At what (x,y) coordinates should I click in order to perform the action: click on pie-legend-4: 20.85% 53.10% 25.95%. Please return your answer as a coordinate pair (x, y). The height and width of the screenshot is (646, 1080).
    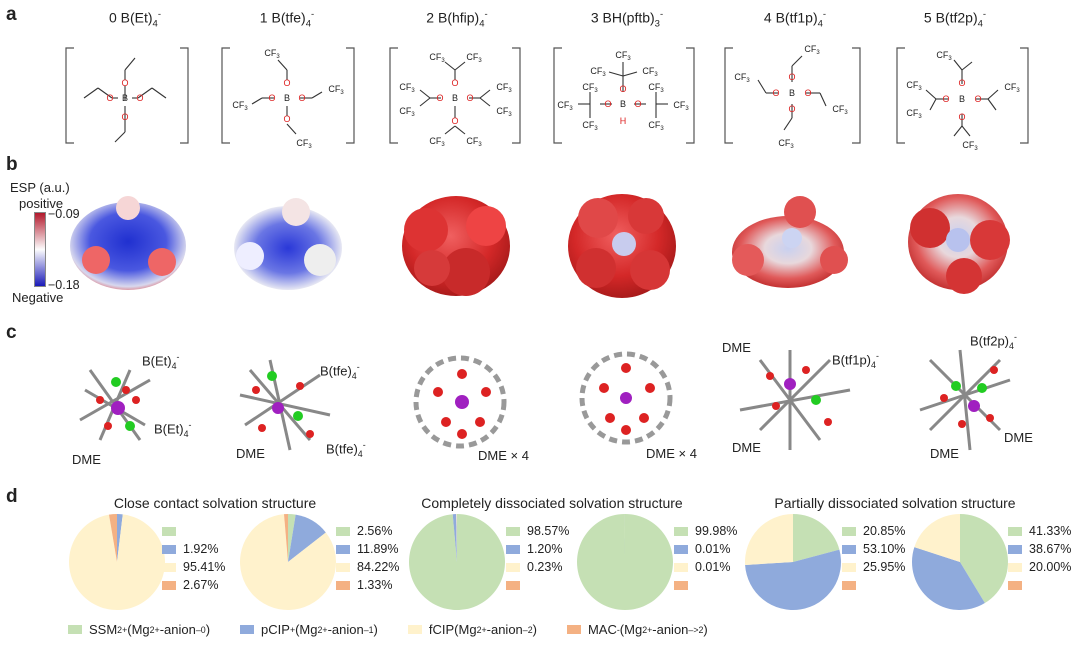
    Looking at the image, I should click on (873, 558).